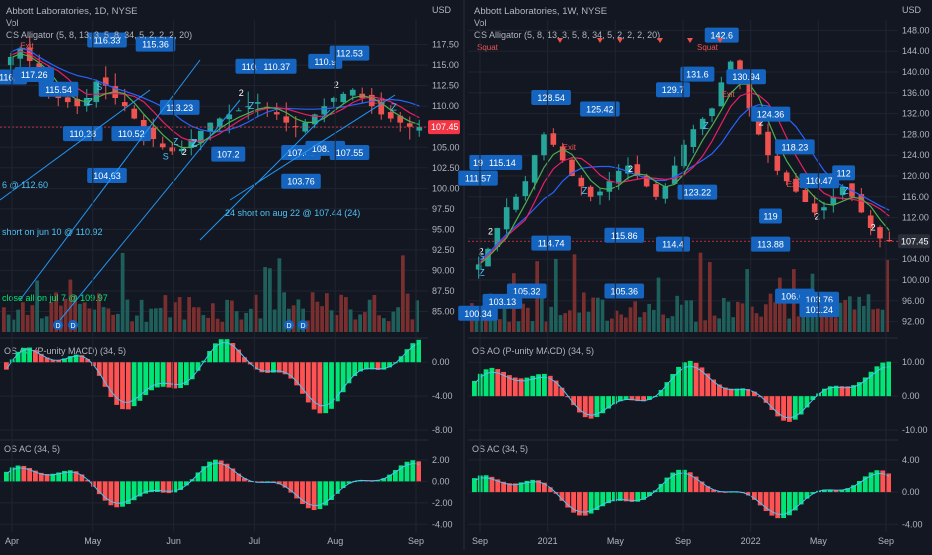 Image resolution: width=932 pixels, height=555 pixels. I want to click on header-symbol: Abbott Laboratories, 1W, NYSE, so click(540, 11).